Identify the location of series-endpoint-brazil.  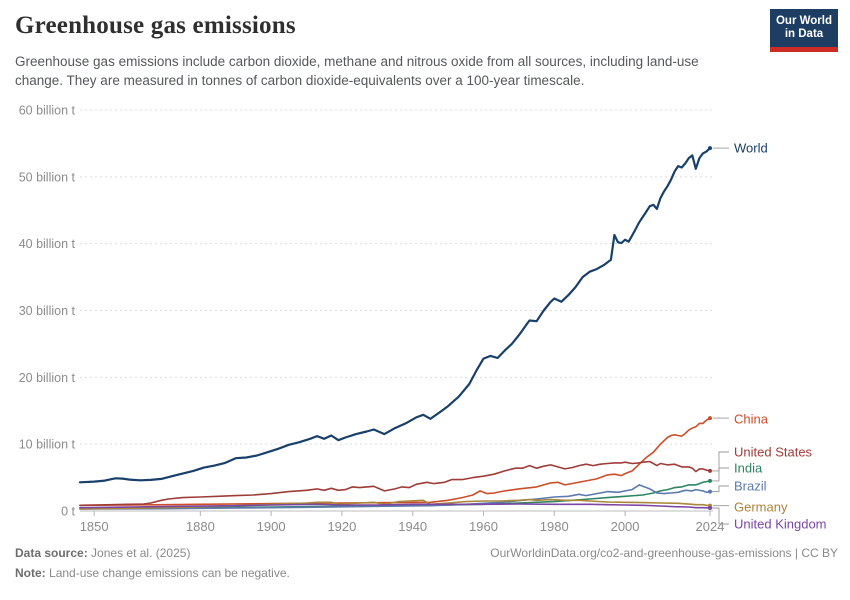
(710, 491).